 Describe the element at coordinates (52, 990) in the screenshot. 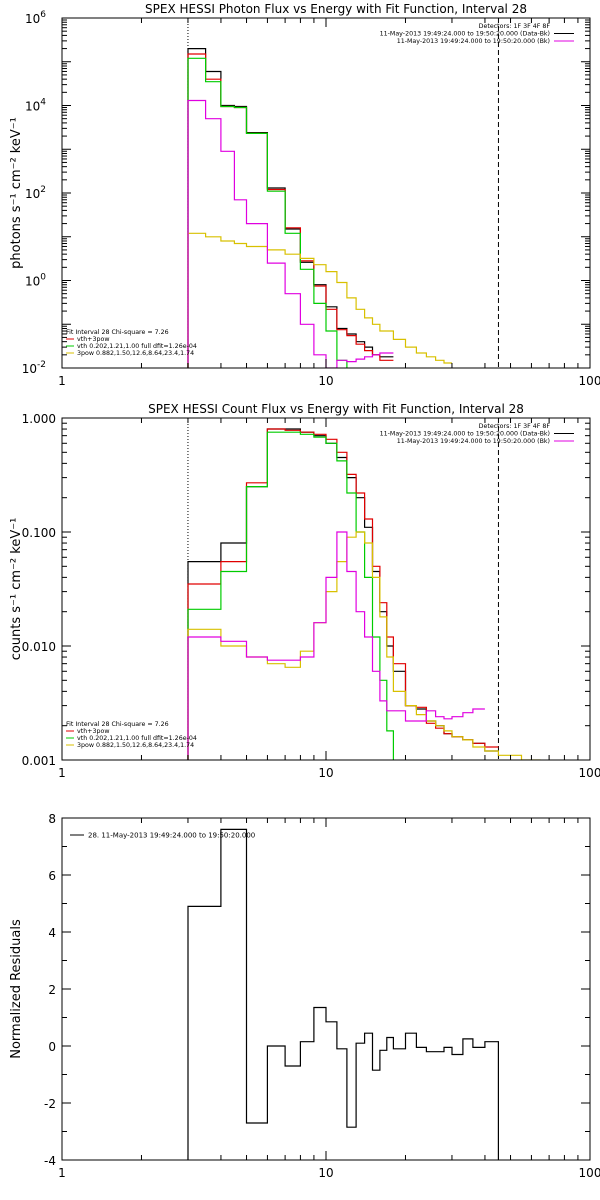

I see `y-tick-label: 2` at that location.